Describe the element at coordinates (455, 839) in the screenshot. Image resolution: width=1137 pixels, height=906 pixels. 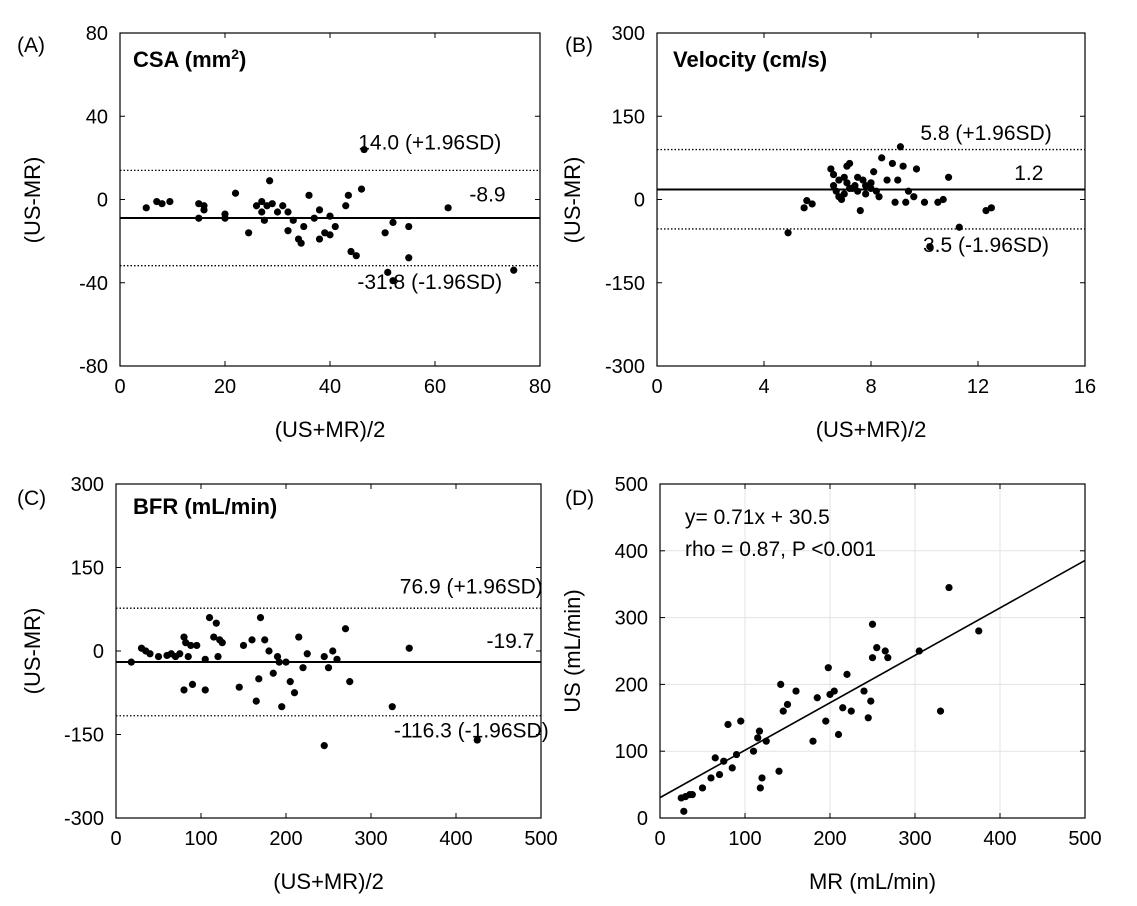
I see `x-tick-label: 400` at that location.